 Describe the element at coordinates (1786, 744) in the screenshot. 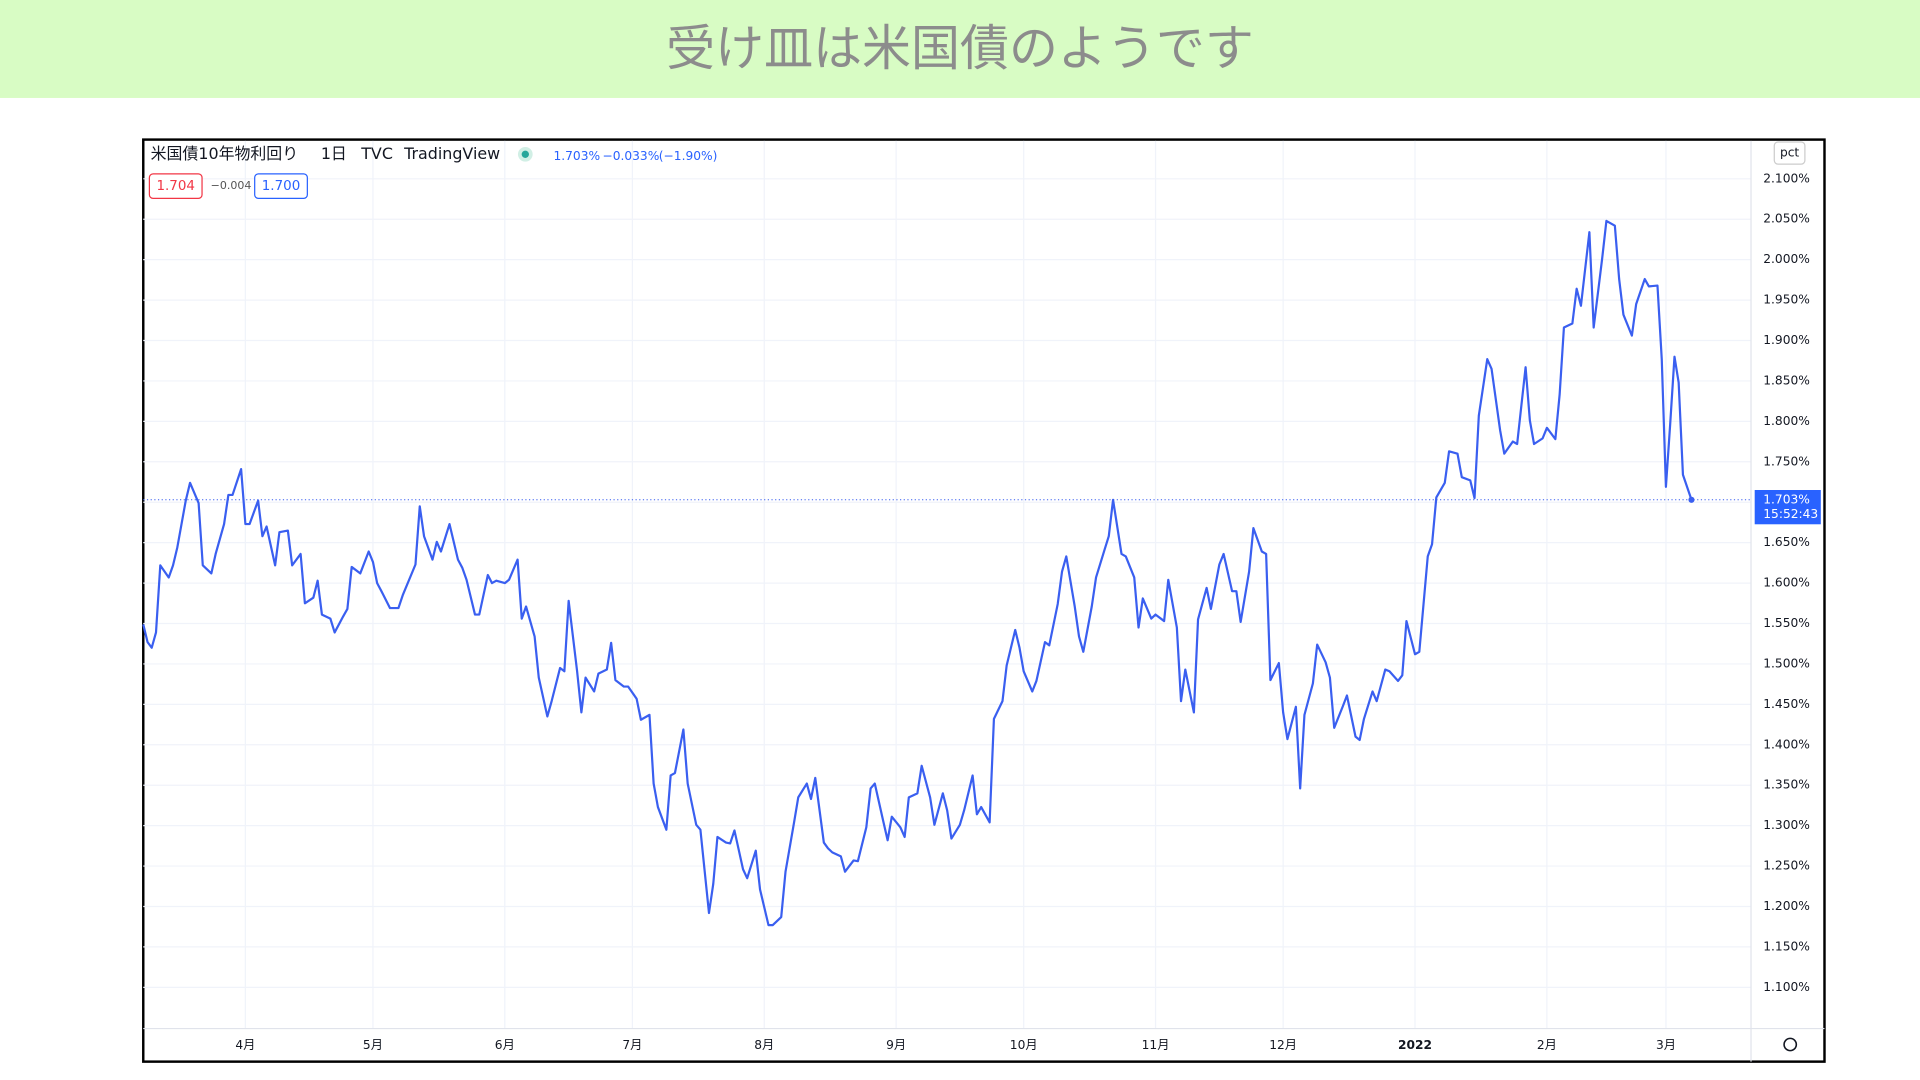

I see `y-tick-label: 1.400%` at that location.